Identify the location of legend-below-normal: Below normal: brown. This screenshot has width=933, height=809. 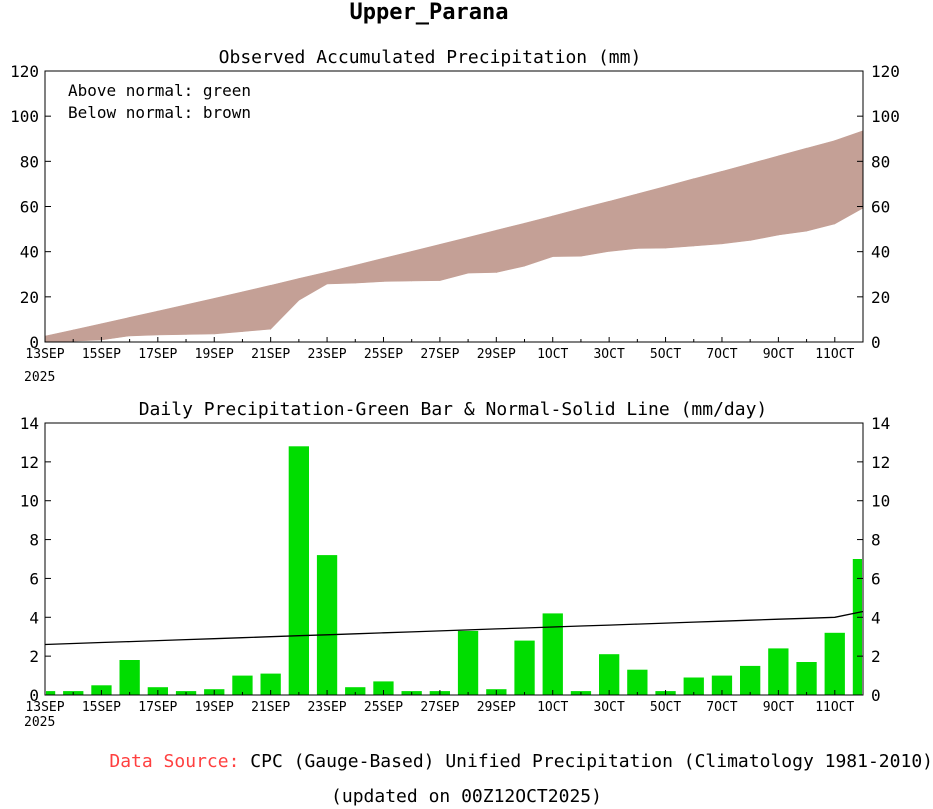
(159, 112).